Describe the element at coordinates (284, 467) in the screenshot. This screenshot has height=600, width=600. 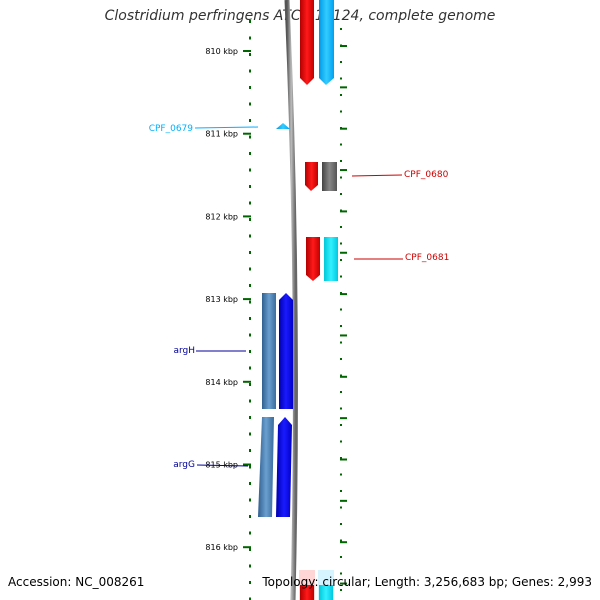
I see `gene-arrow-argG` at that location.